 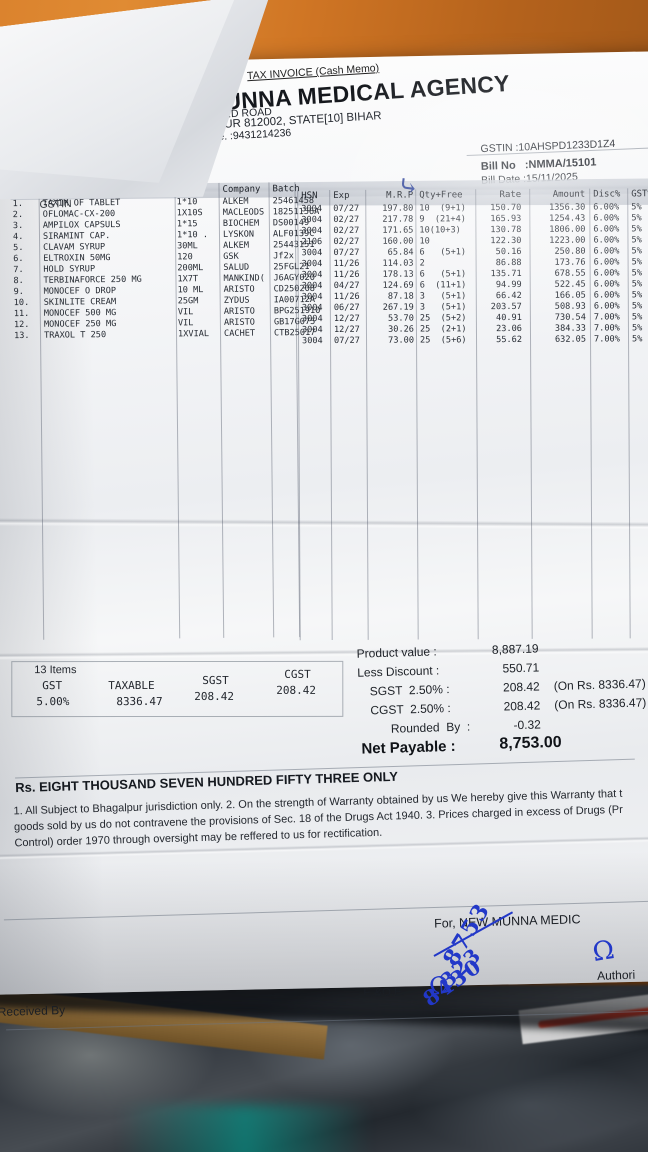 I want to click on table-cell: 6 (11+1), so click(x=443, y=285).